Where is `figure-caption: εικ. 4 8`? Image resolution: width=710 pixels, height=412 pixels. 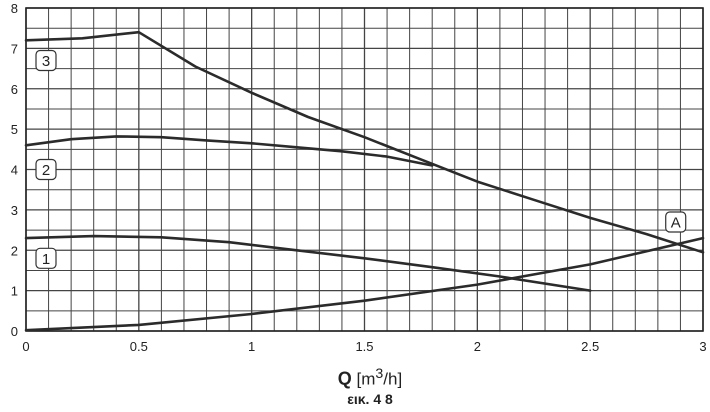
figure-caption: εικ. 4 8 is located at coordinates (370, 399).